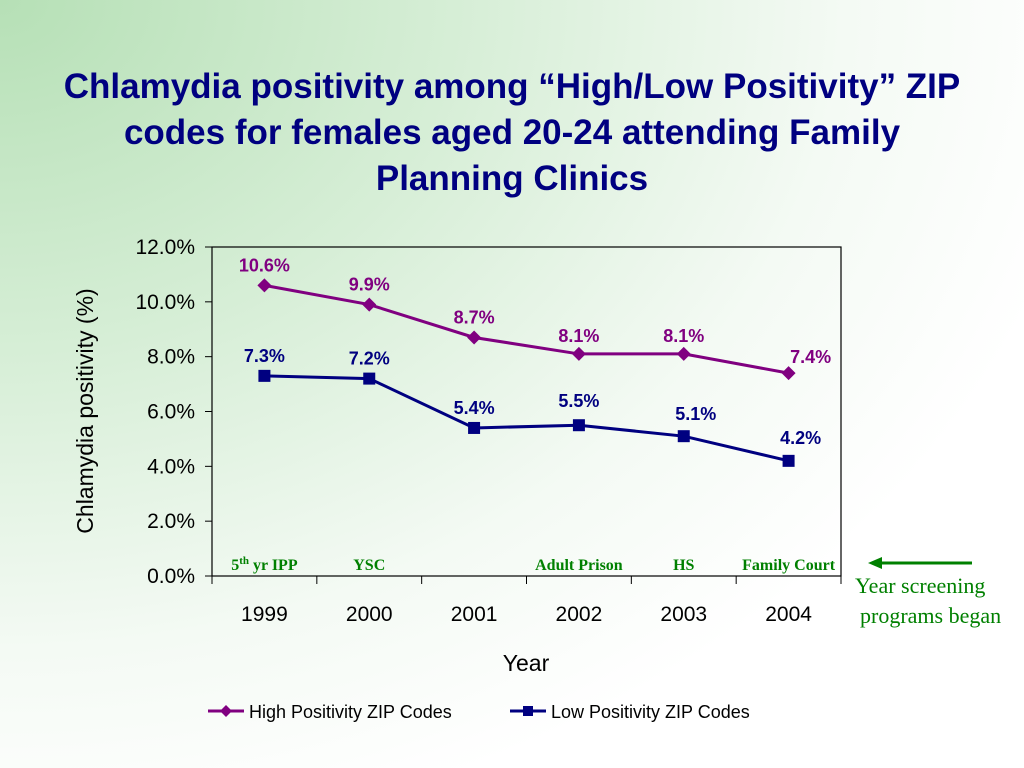 The height and width of the screenshot is (768, 1024). I want to click on x-tick-label: 2003, so click(683, 614).